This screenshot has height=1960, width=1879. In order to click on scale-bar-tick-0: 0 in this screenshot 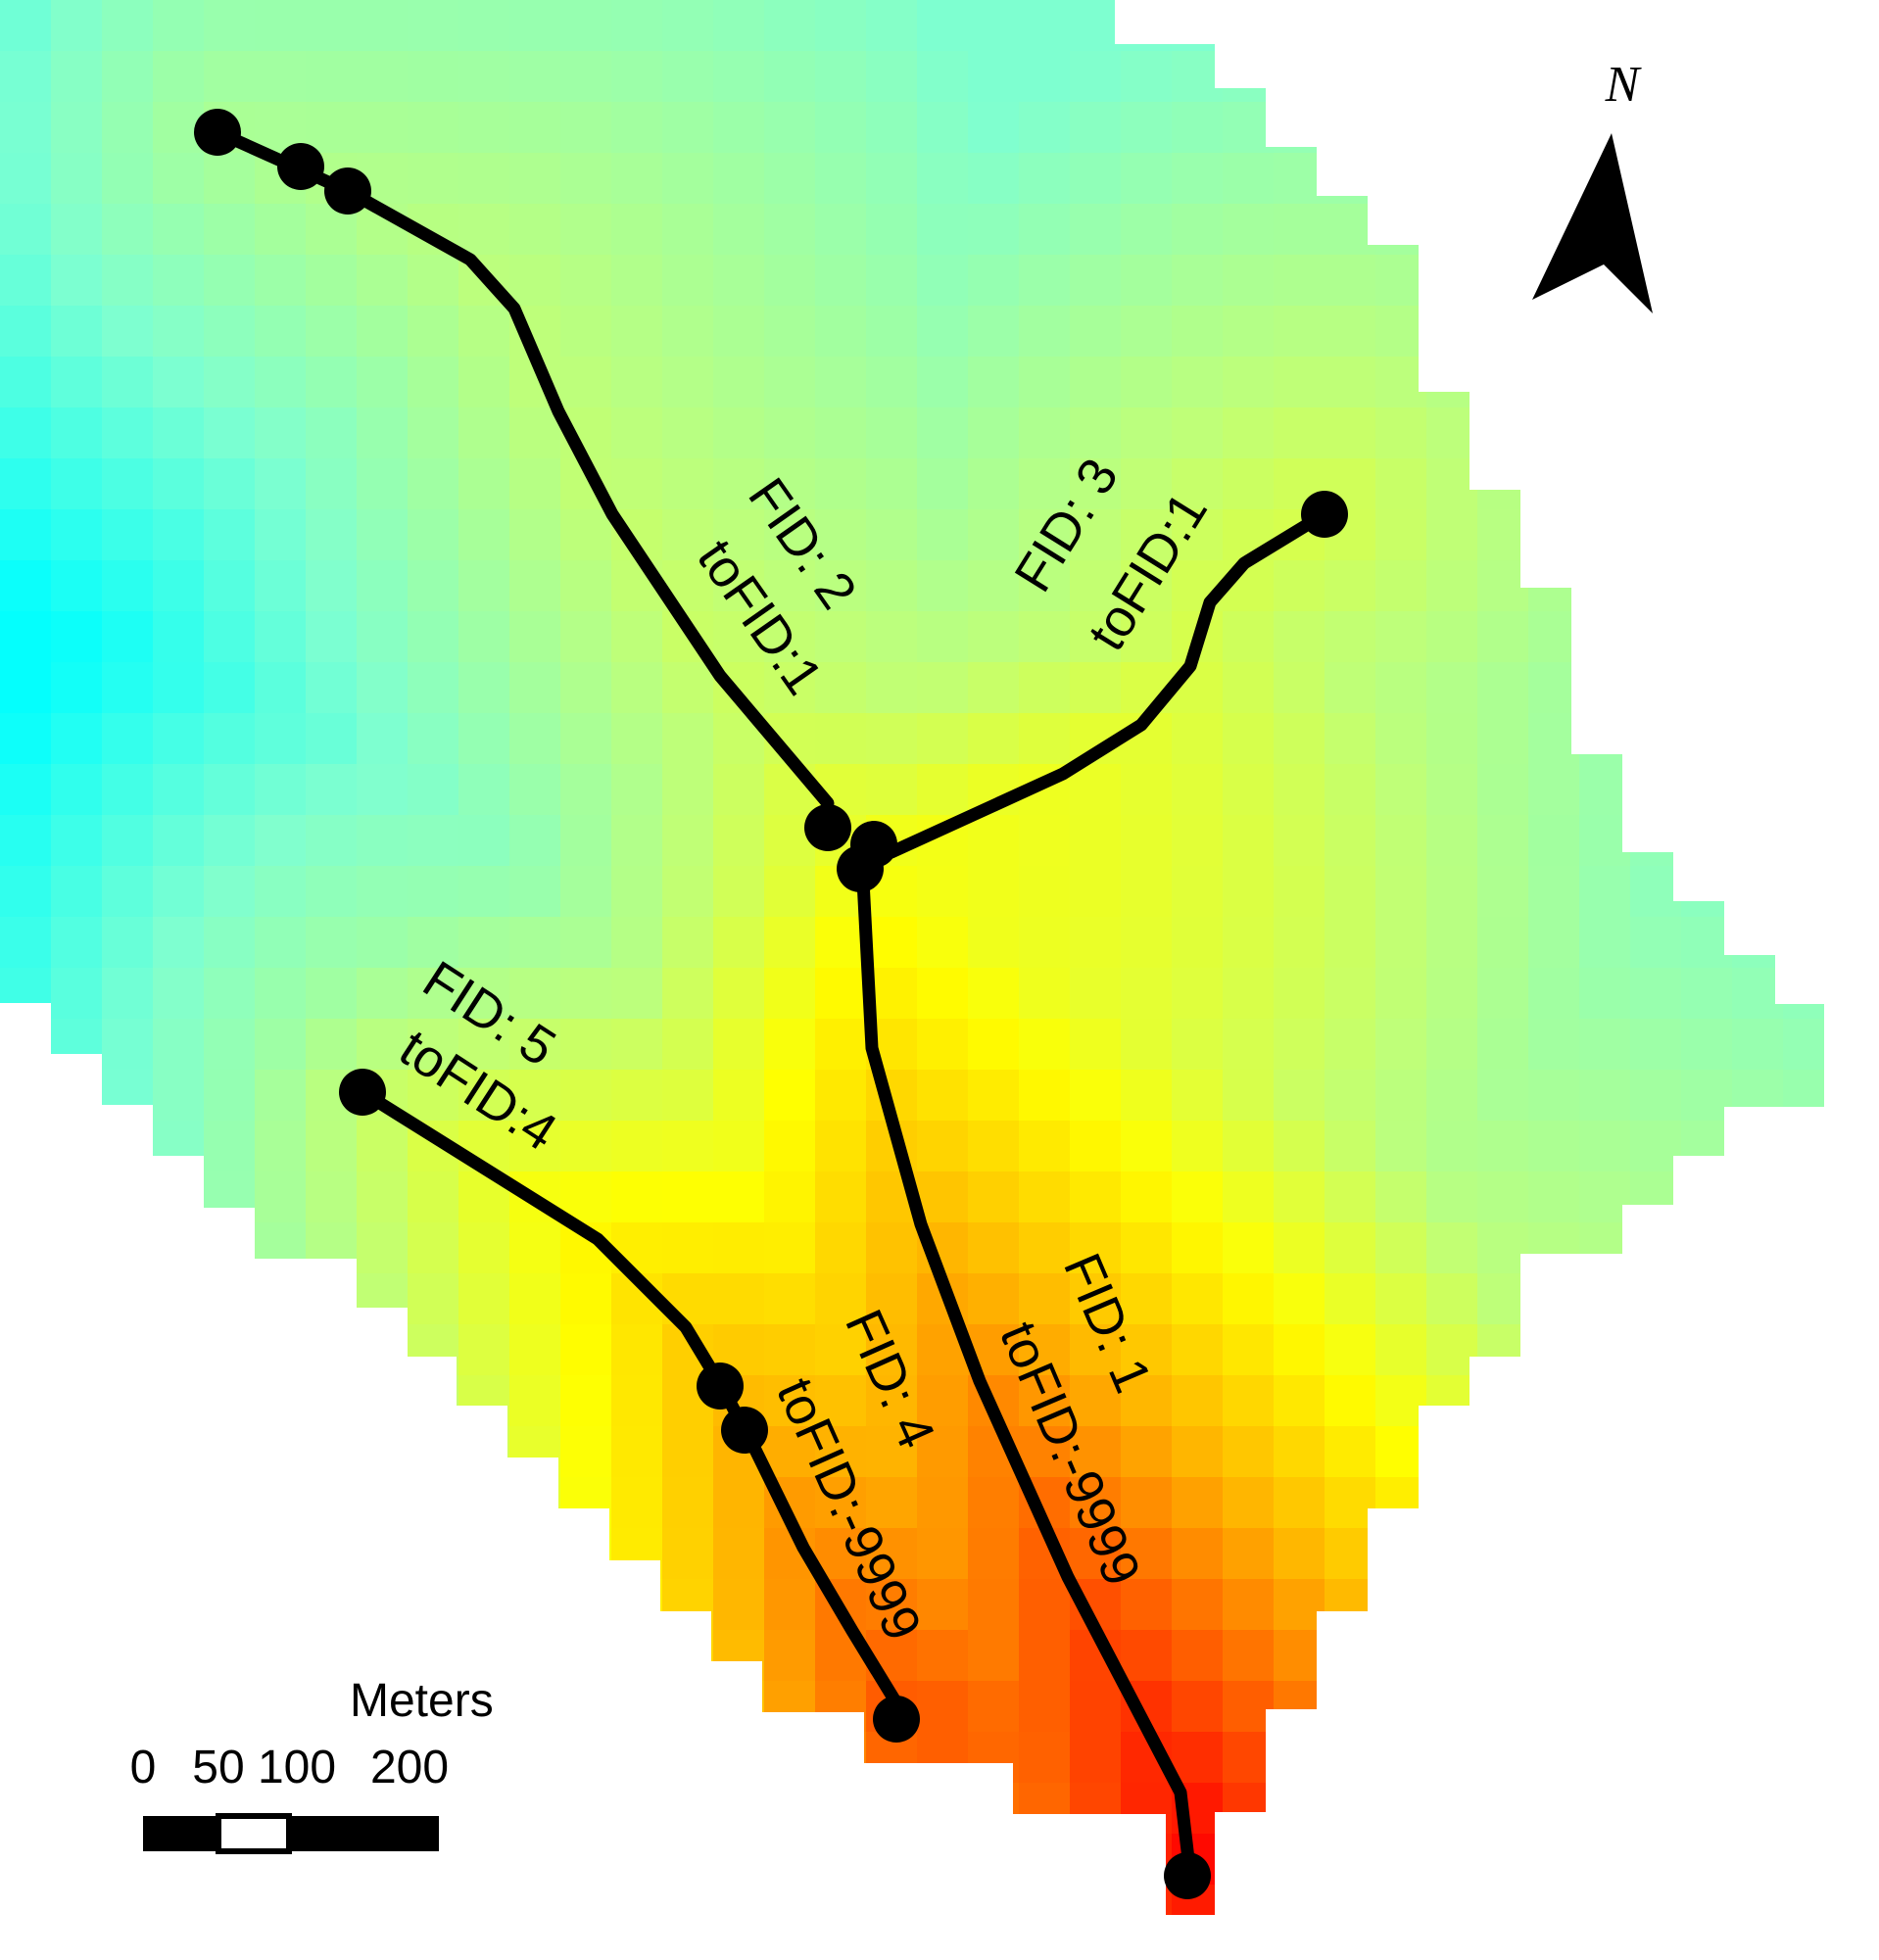, I will do `click(143, 1768)`.